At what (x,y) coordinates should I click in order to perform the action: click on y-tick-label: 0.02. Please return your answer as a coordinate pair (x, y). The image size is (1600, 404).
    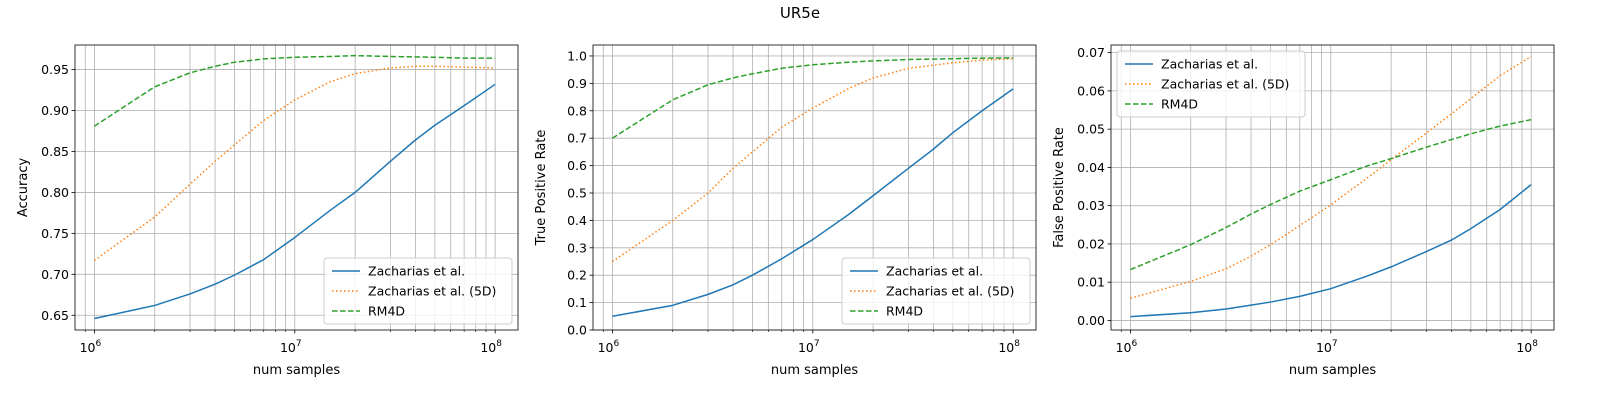
    Looking at the image, I should click on (1091, 243).